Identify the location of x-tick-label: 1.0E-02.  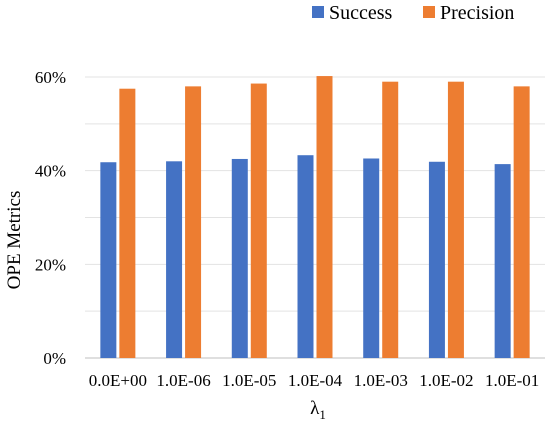
(446, 380).